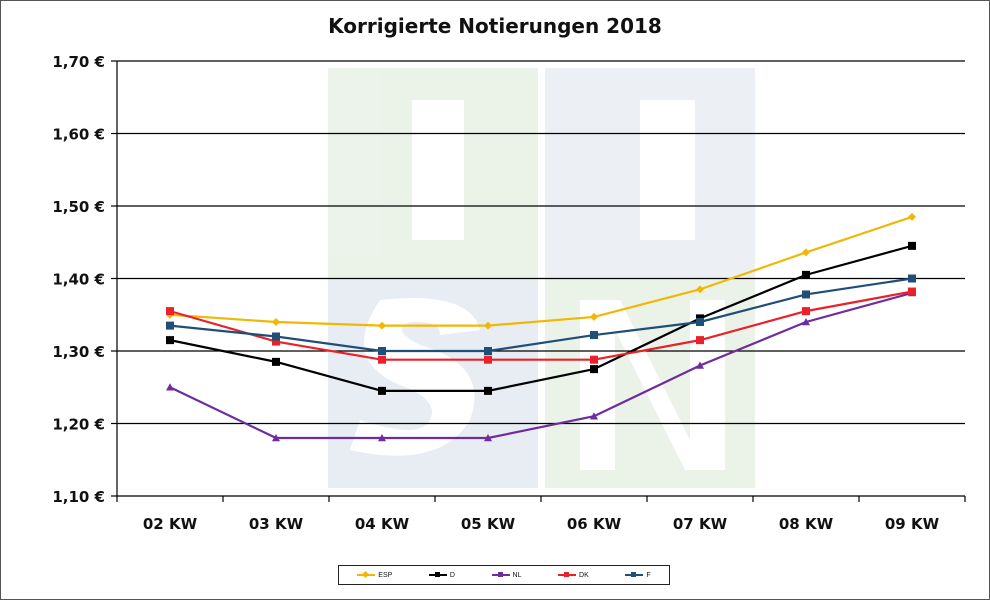 The height and width of the screenshot is (600, 990). Describe the element at coordinates (594, 524) in the screenshot. I see `x-tick-label: 06 KW` at that location.